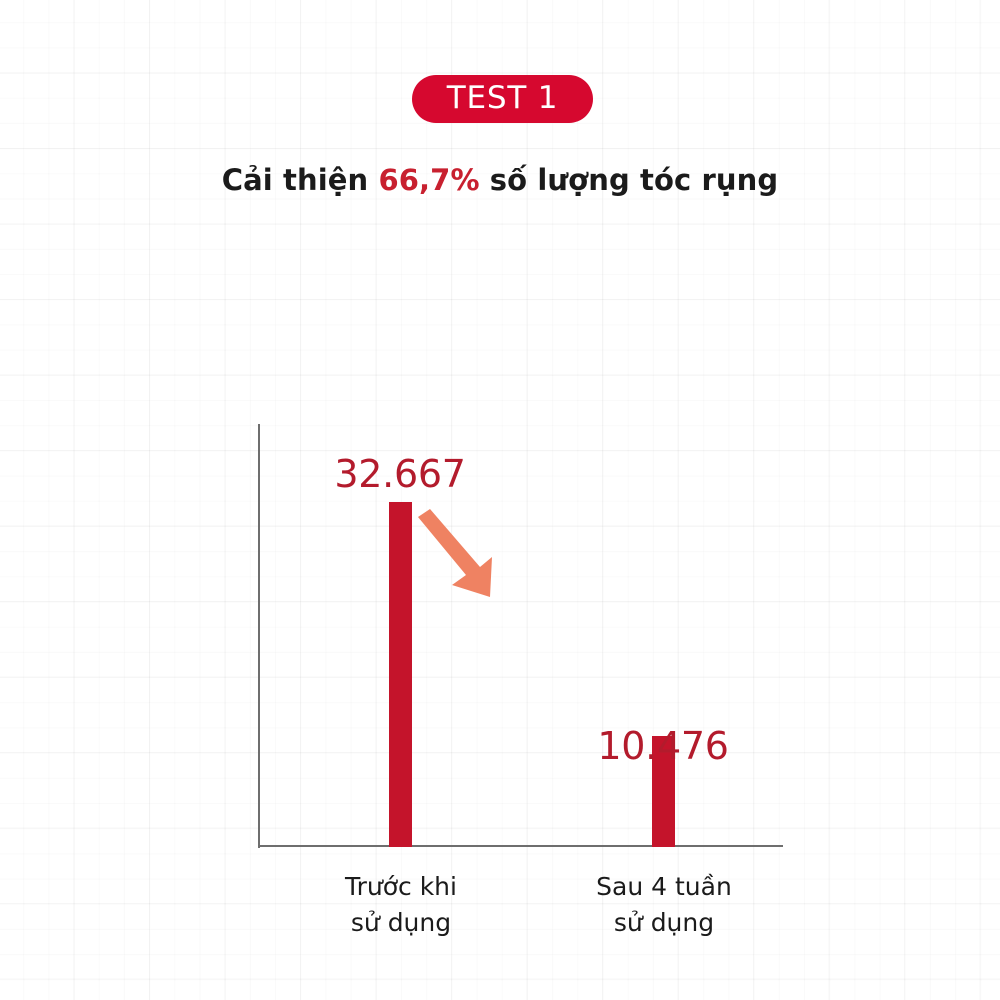  I want to click on value-label-before-use: 32.667, so click(400, 474).